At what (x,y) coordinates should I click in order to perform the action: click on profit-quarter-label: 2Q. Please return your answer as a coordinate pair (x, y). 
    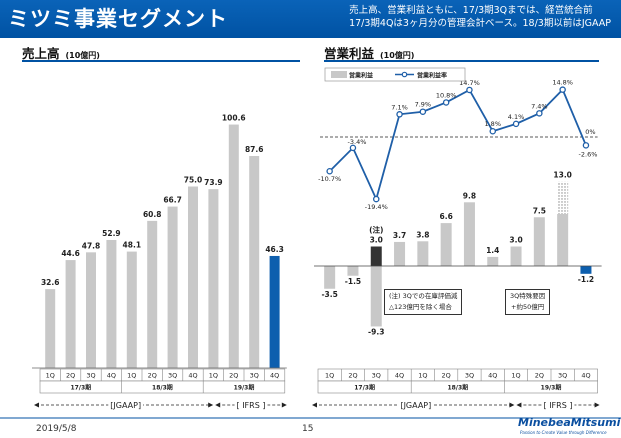
    Looking at the image, I should click on (352, 376).